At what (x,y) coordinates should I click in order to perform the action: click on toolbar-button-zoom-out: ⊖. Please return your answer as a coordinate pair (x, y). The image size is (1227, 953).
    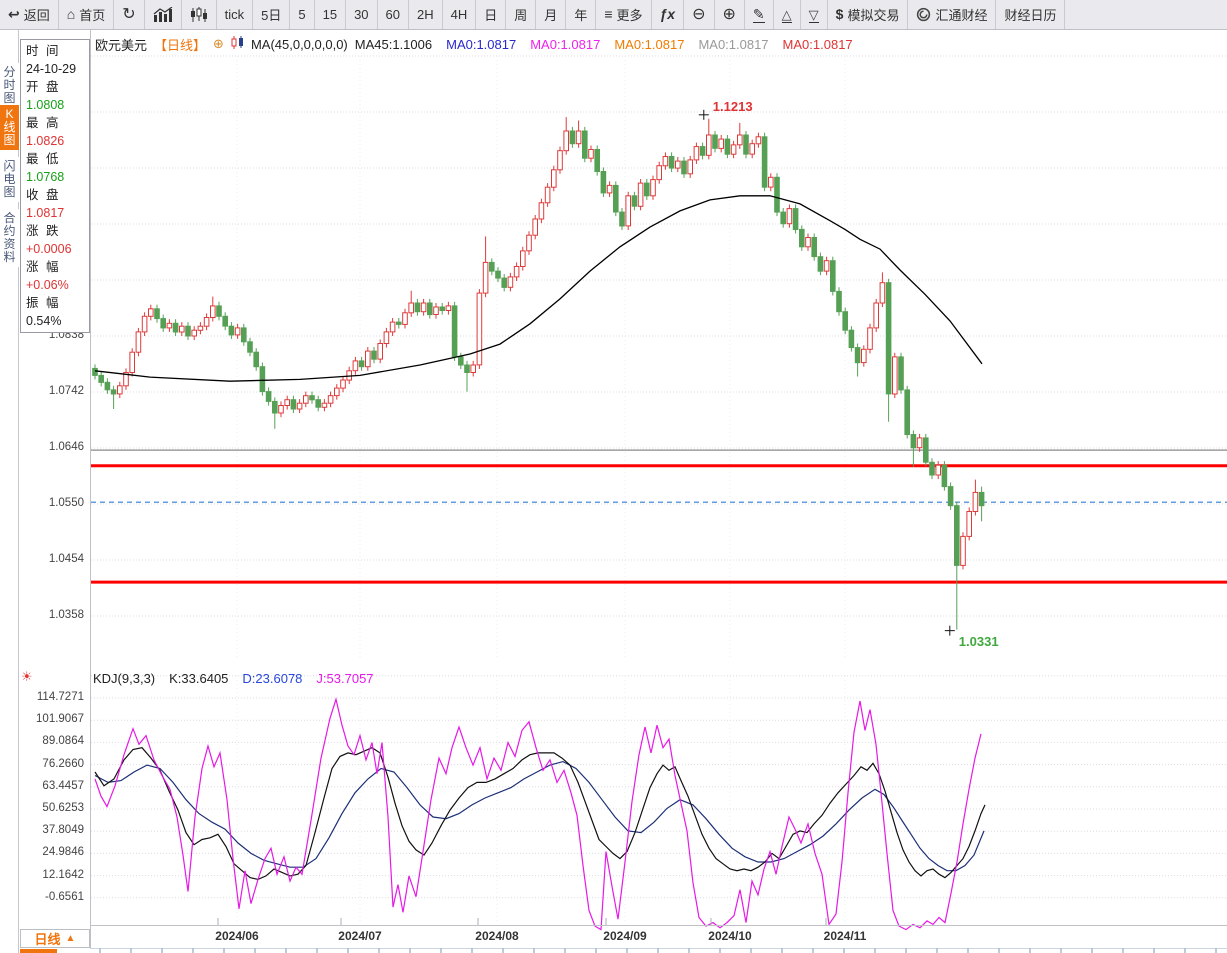
    Looking at the image, I should click on (699, 14).